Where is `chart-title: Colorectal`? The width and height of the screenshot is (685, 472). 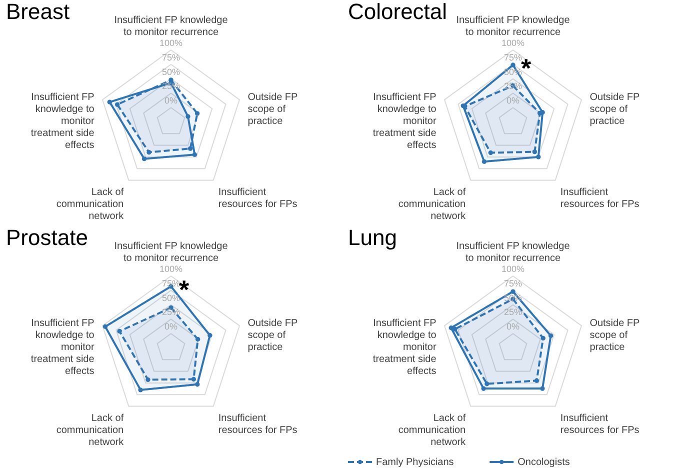 chart-title: Colorectal is located at coordinates (398, 12).